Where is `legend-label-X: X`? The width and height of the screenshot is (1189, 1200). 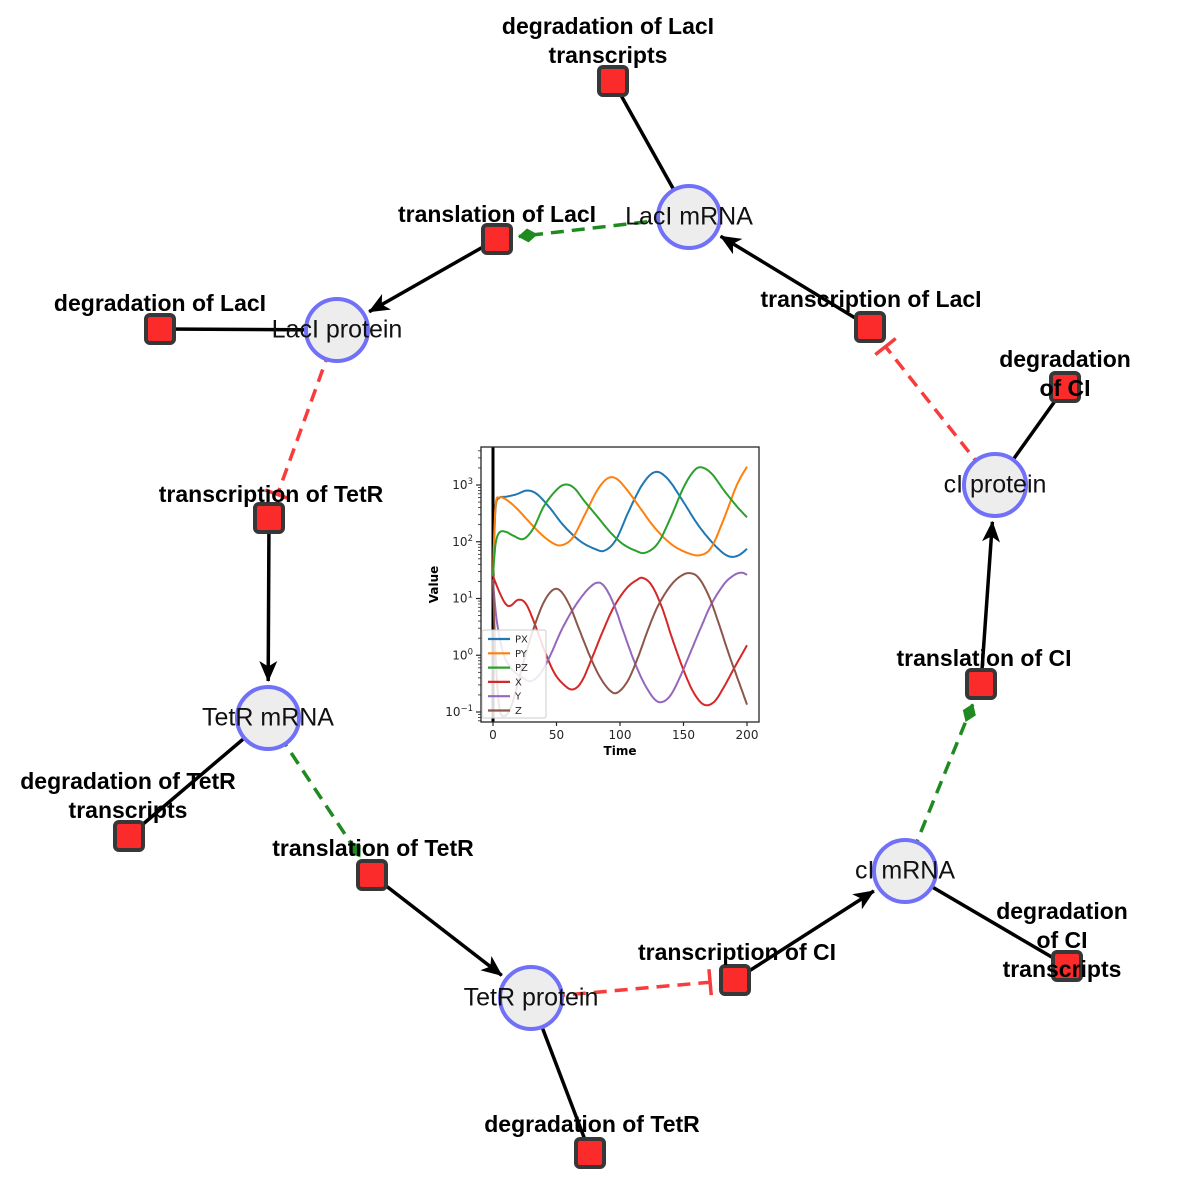
legend-label-X: X is located at coordinates (518, 682).